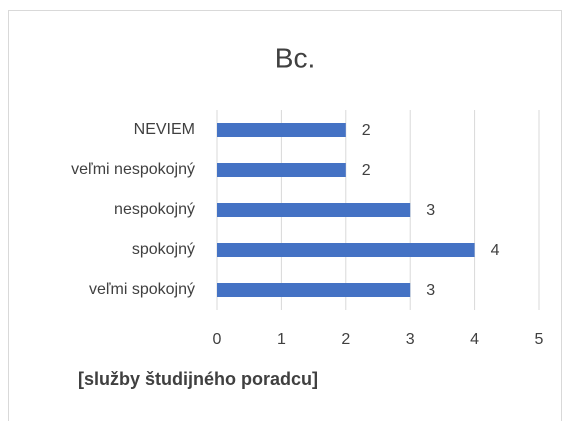  What do you see at coordinates (474, 339) in the screenshot?
I see `x-tick-label: 4` at bounding box center [474, 339].